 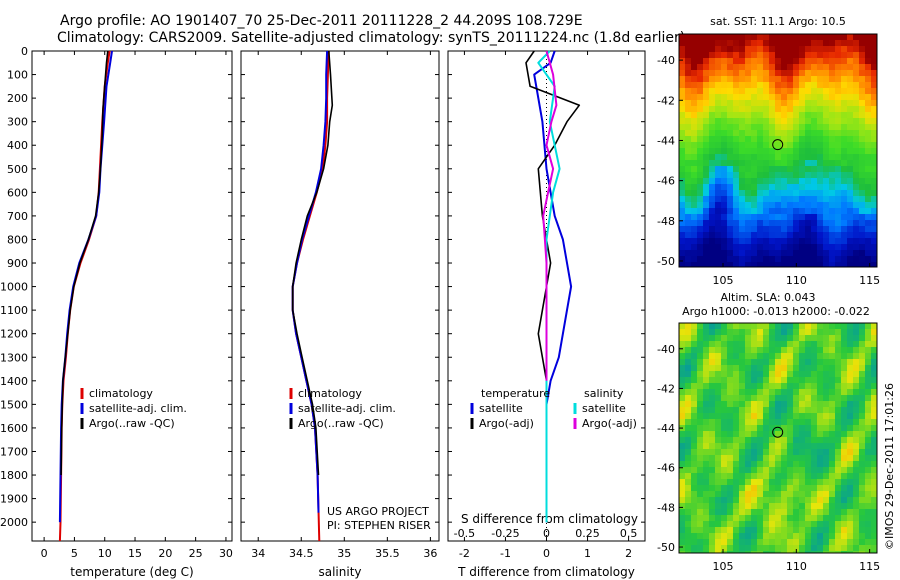 I want to click on y-tick-label: 1800, so click(x=14, y=475).